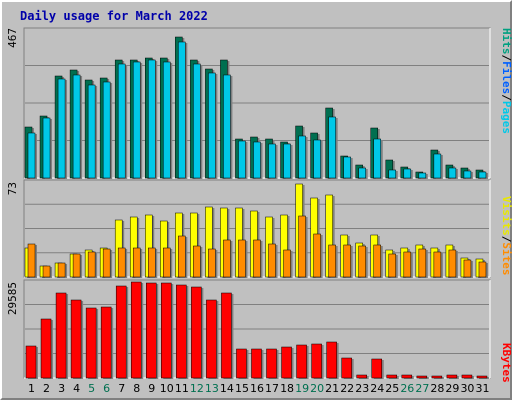 The width and height of the screenshot is (512, 400). I want to click on x-tick-label: 3, so click(61, 388).